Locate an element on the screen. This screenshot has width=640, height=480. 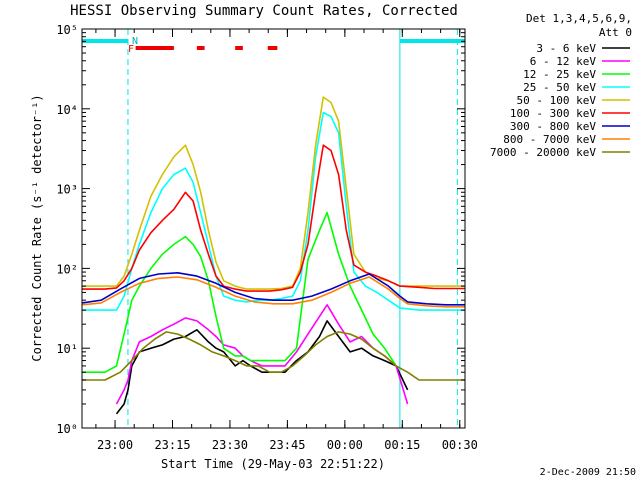
legend-entry-label: 25 - 50 keV is located at coordinates (559, 87).